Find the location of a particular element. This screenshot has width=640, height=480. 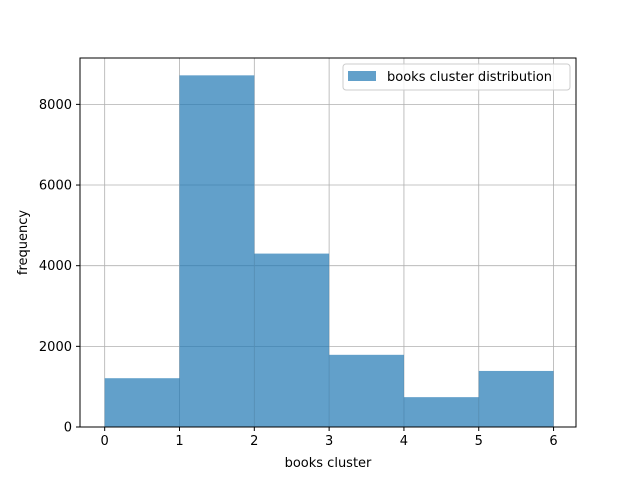

x-tick-label-3: 3 is located at coordinates (329, 441).